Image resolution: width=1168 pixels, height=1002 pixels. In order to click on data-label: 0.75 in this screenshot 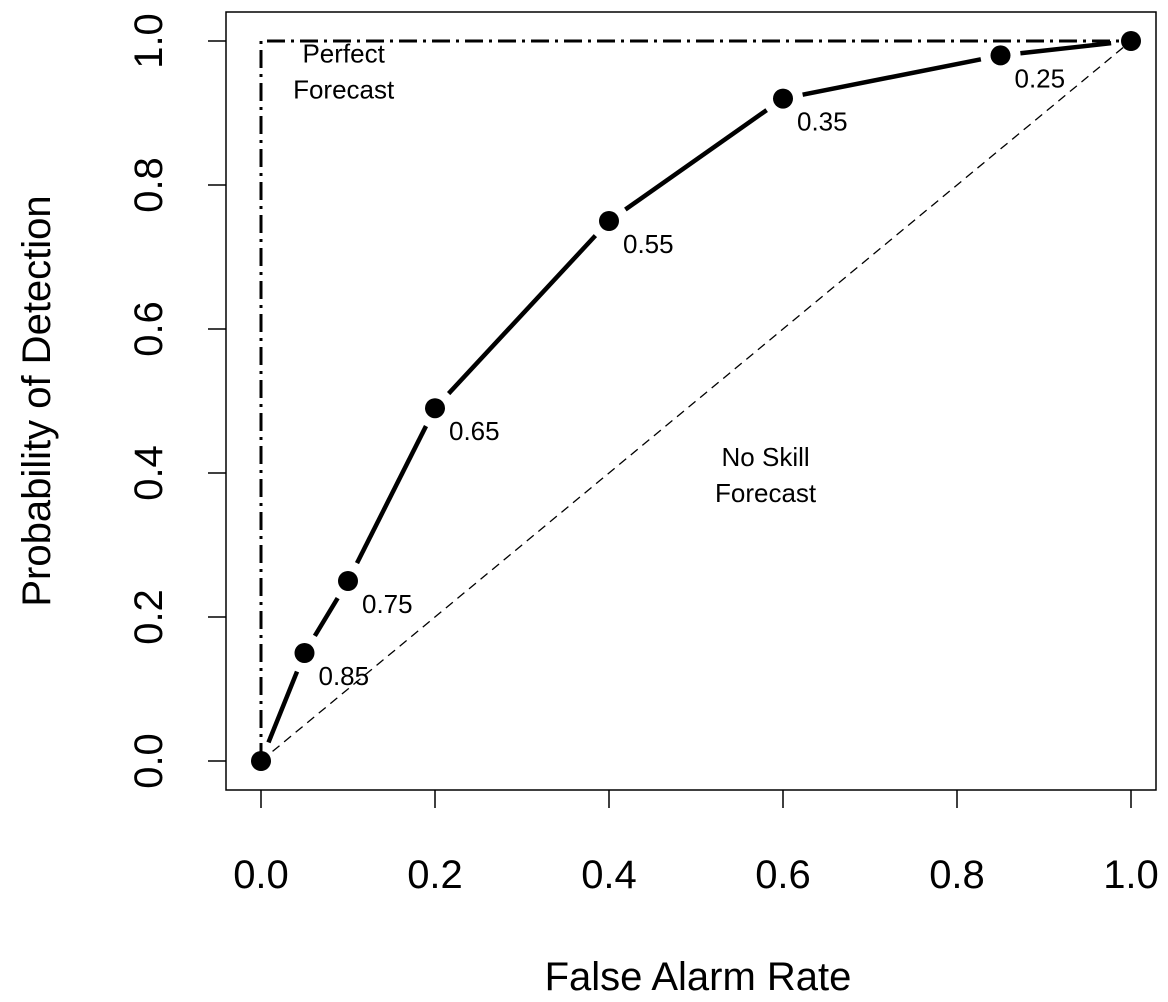, I will do `click(387, 604)`.